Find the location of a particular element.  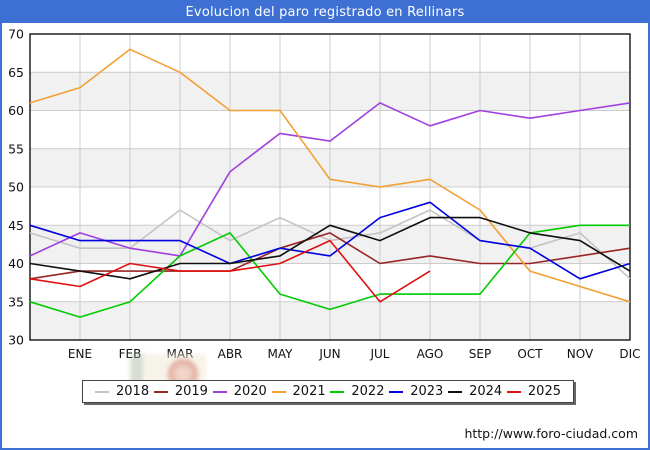

legend-item-2019: 2019 is located at coordinates (180, 391).